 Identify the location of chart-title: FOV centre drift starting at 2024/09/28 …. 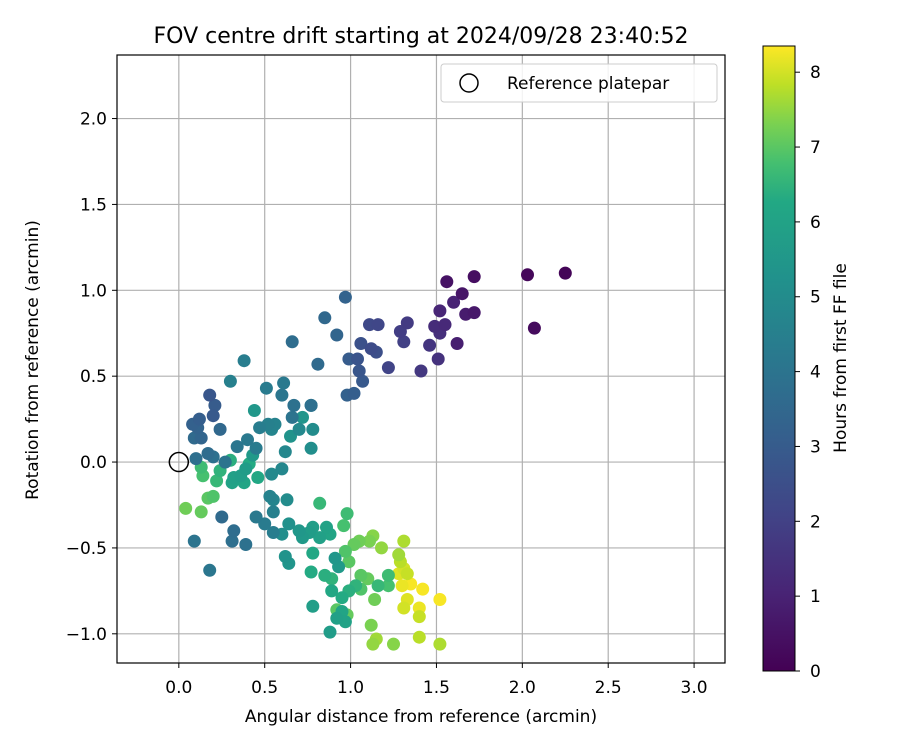
(421, 36).